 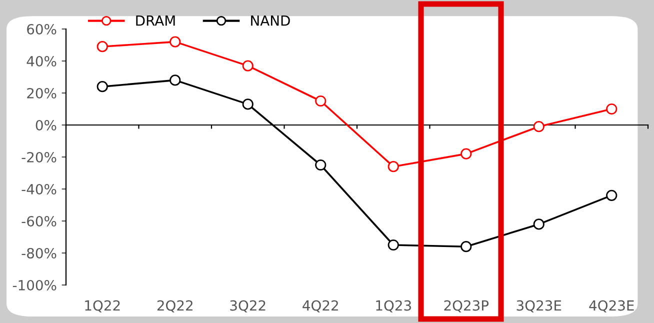 What do you see at coordinates (393, 306) in the screenshot?
I see `x-tick-label: 1Q23` at bounding box center [393, 306].